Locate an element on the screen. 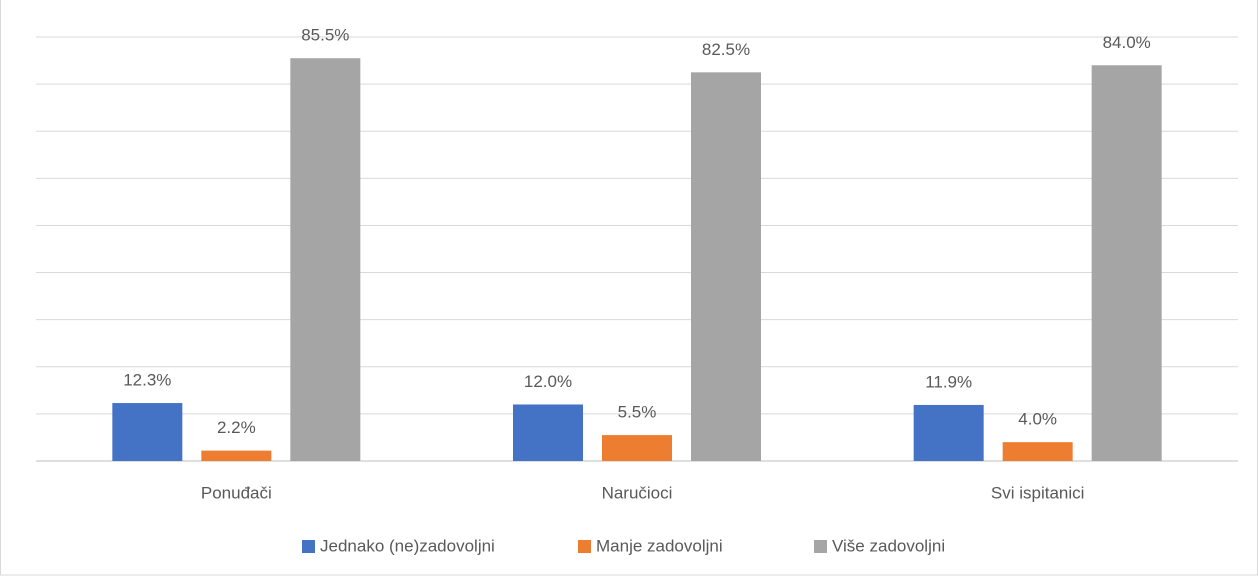 The width and height of the screenshot is (1258, 576). data-label: 12.0% is located at coordinates (548, 381).